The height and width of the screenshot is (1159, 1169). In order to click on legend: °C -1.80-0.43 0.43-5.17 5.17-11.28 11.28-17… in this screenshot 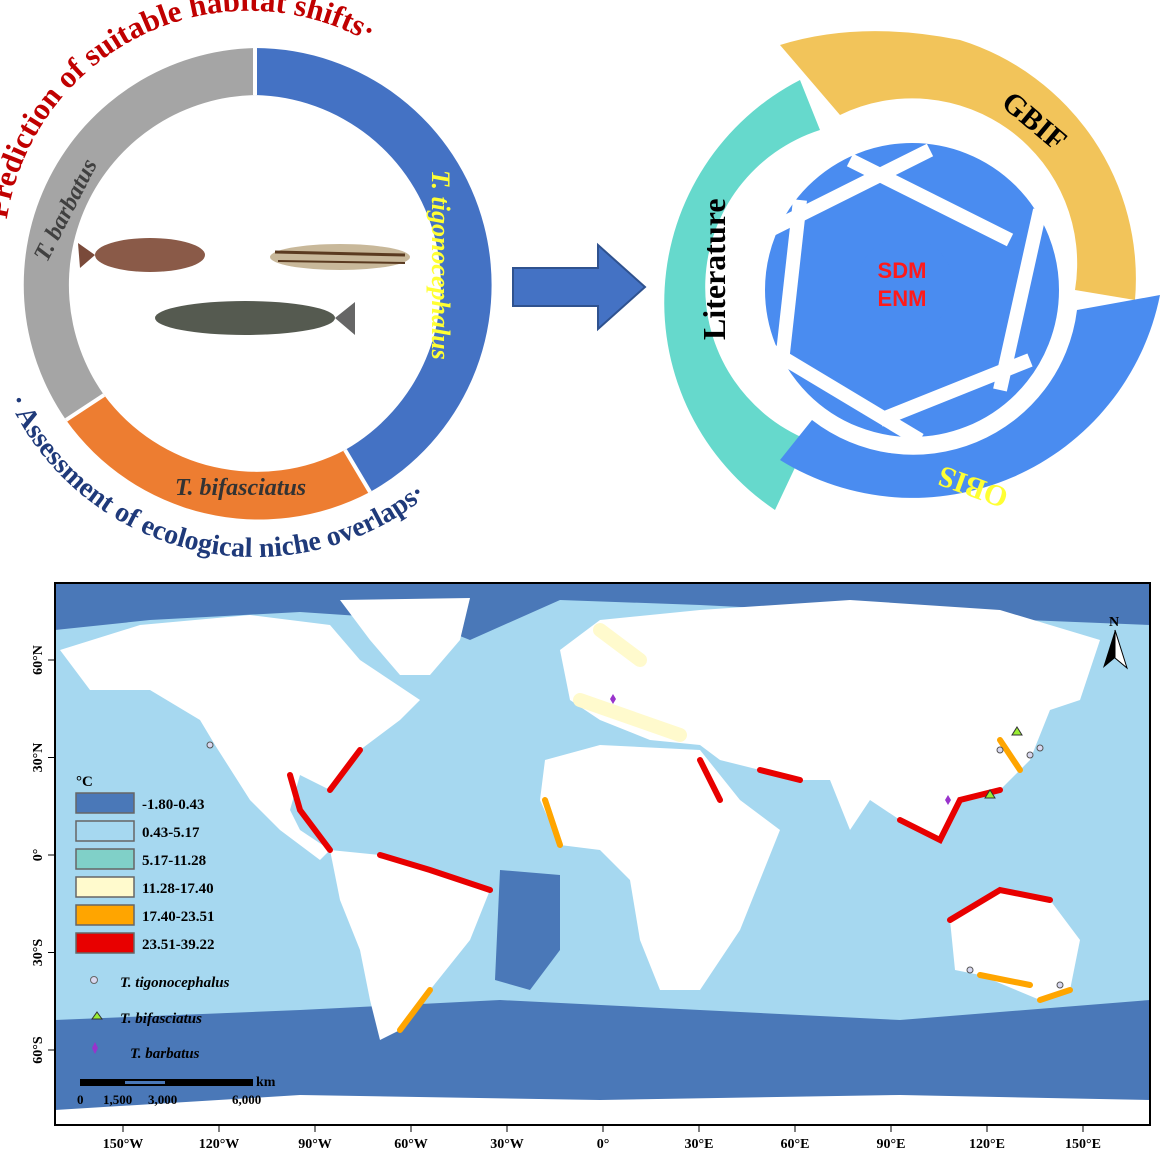, I will do `click(175, 940)`.